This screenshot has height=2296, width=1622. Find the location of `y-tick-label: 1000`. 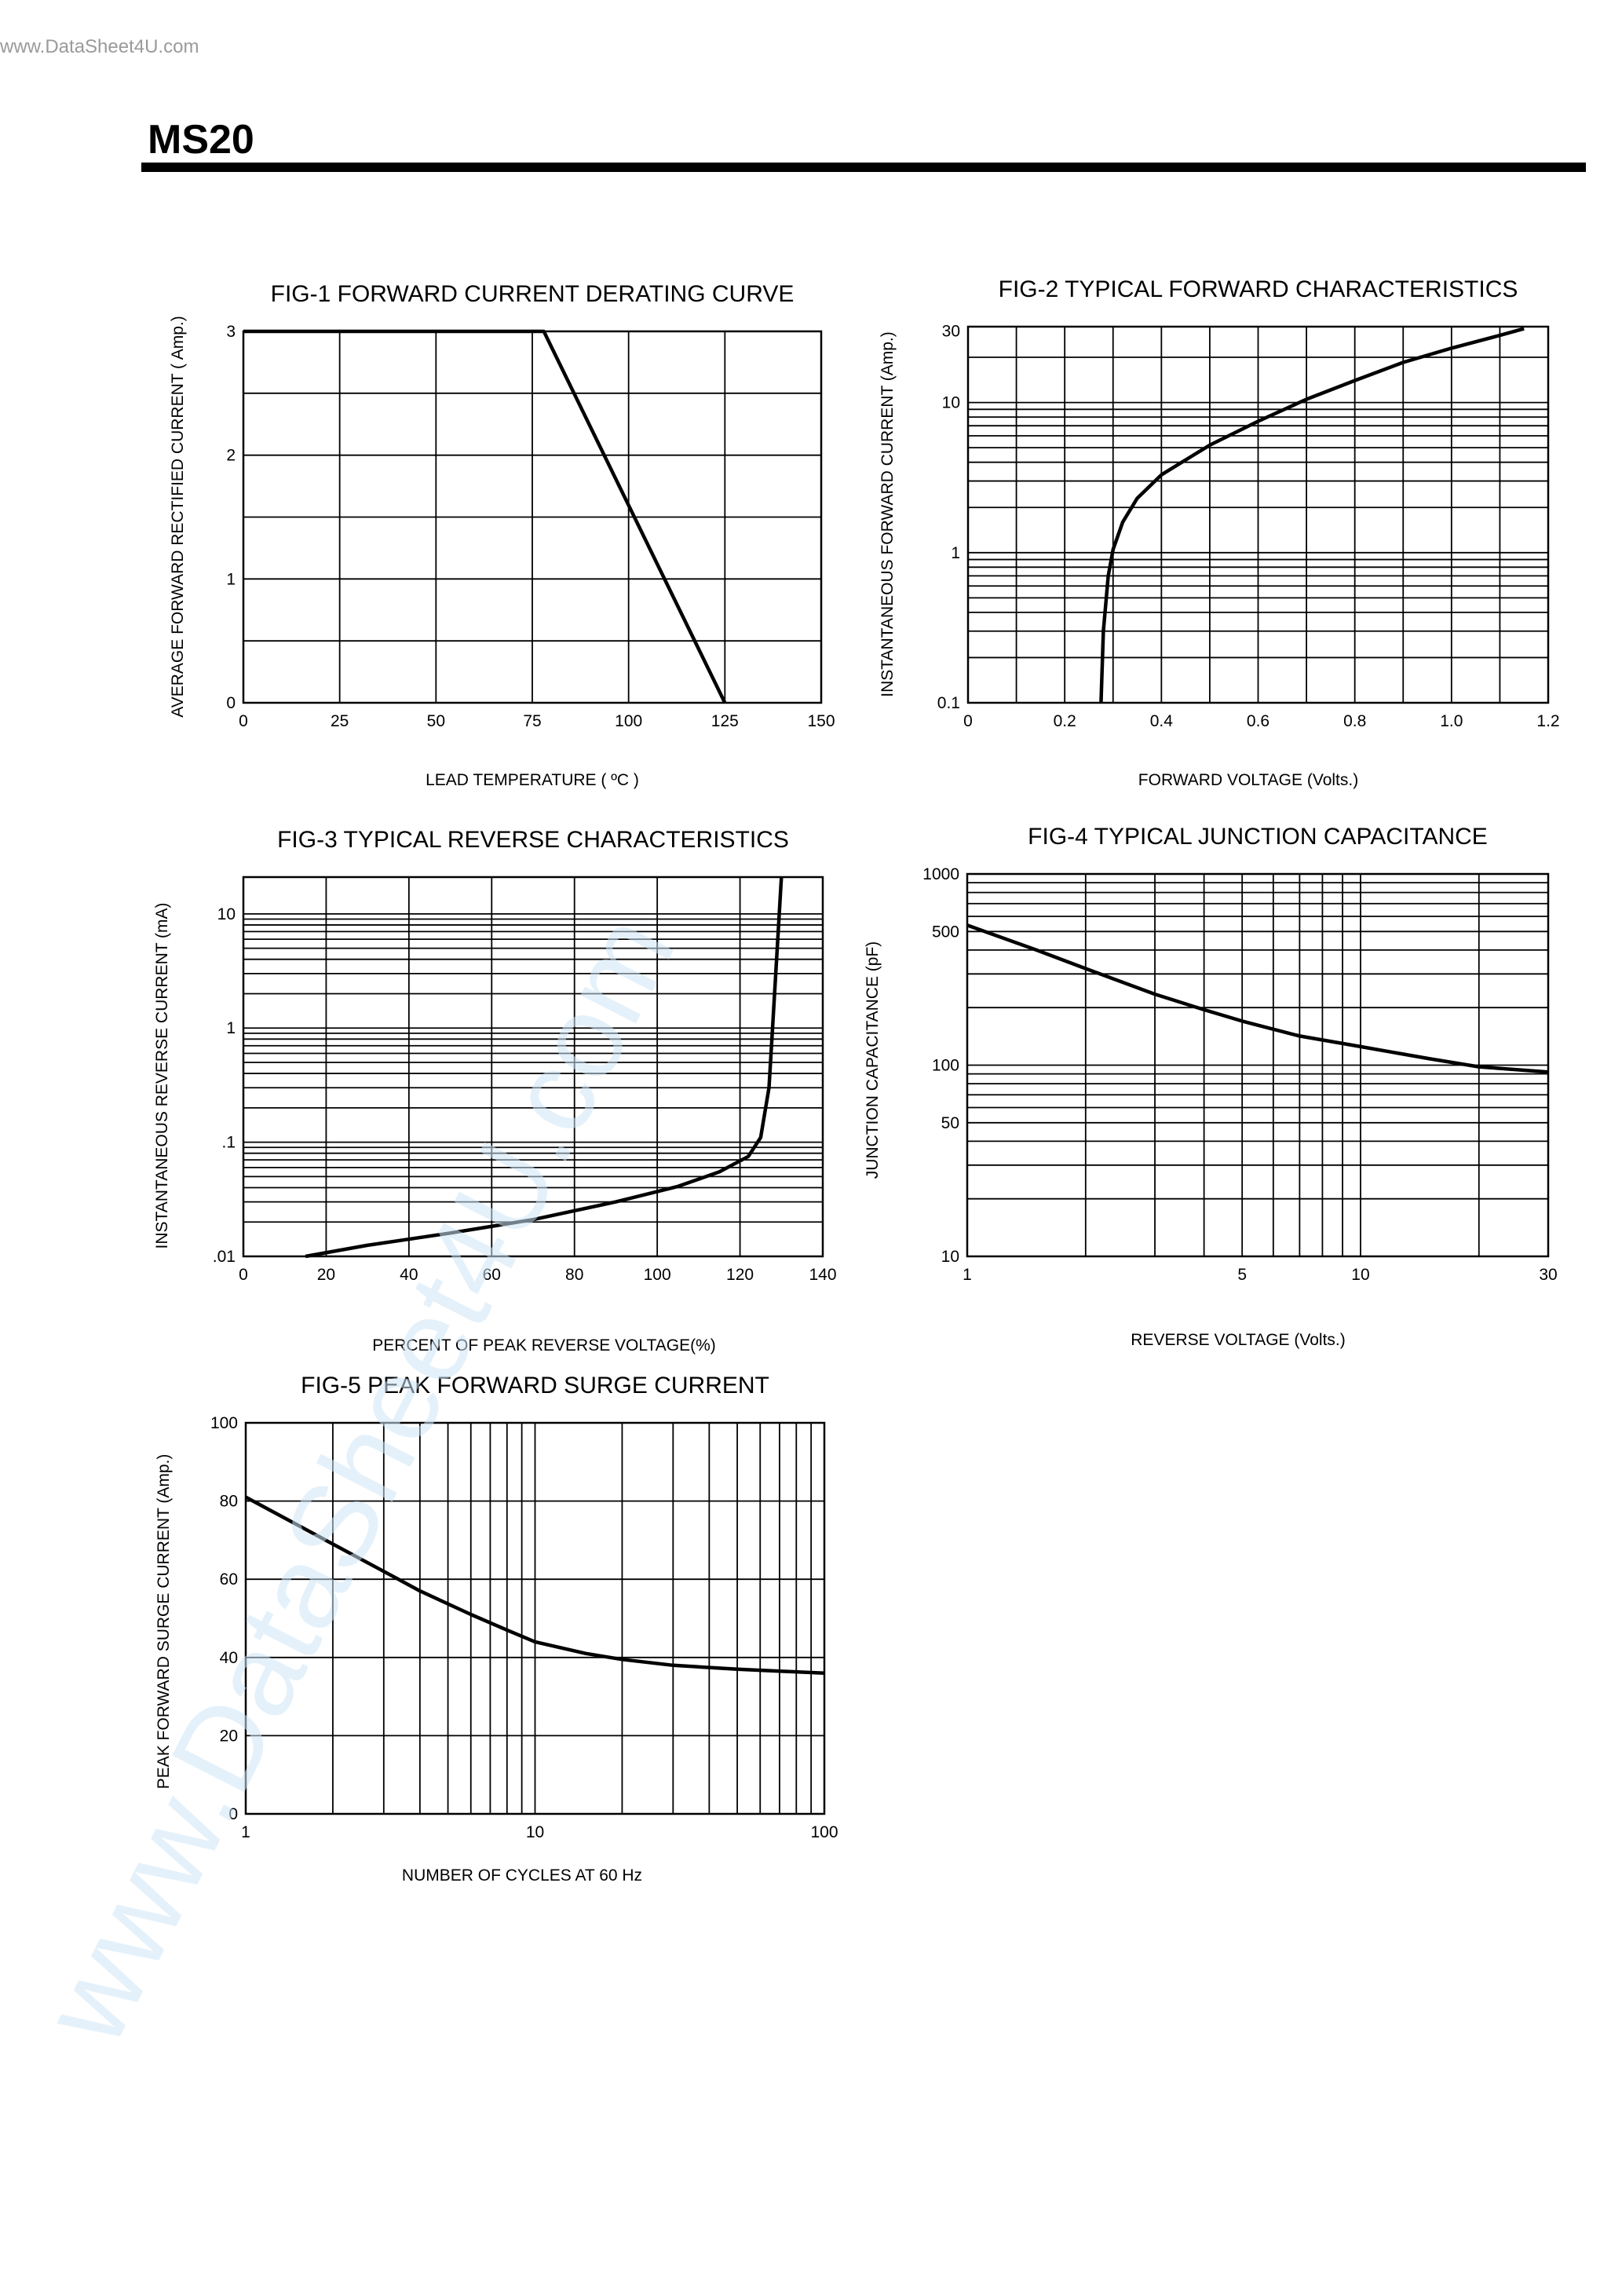

y-tick-label: 1000 is located at coordinates (940, 874).